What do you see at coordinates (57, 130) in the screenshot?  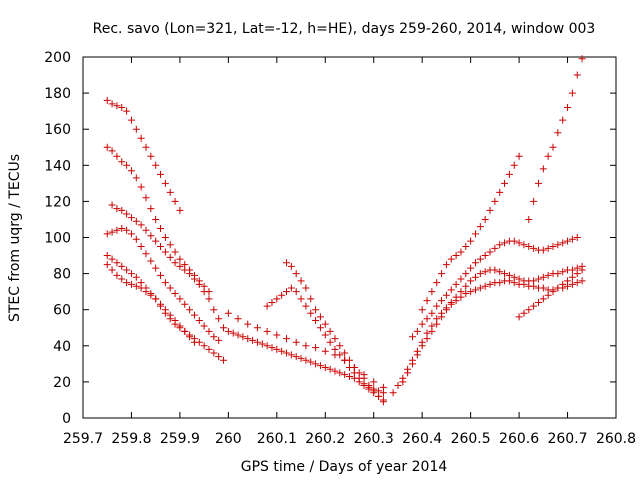 I see `y-tick-label: 160` at bounding box center [57, 130].